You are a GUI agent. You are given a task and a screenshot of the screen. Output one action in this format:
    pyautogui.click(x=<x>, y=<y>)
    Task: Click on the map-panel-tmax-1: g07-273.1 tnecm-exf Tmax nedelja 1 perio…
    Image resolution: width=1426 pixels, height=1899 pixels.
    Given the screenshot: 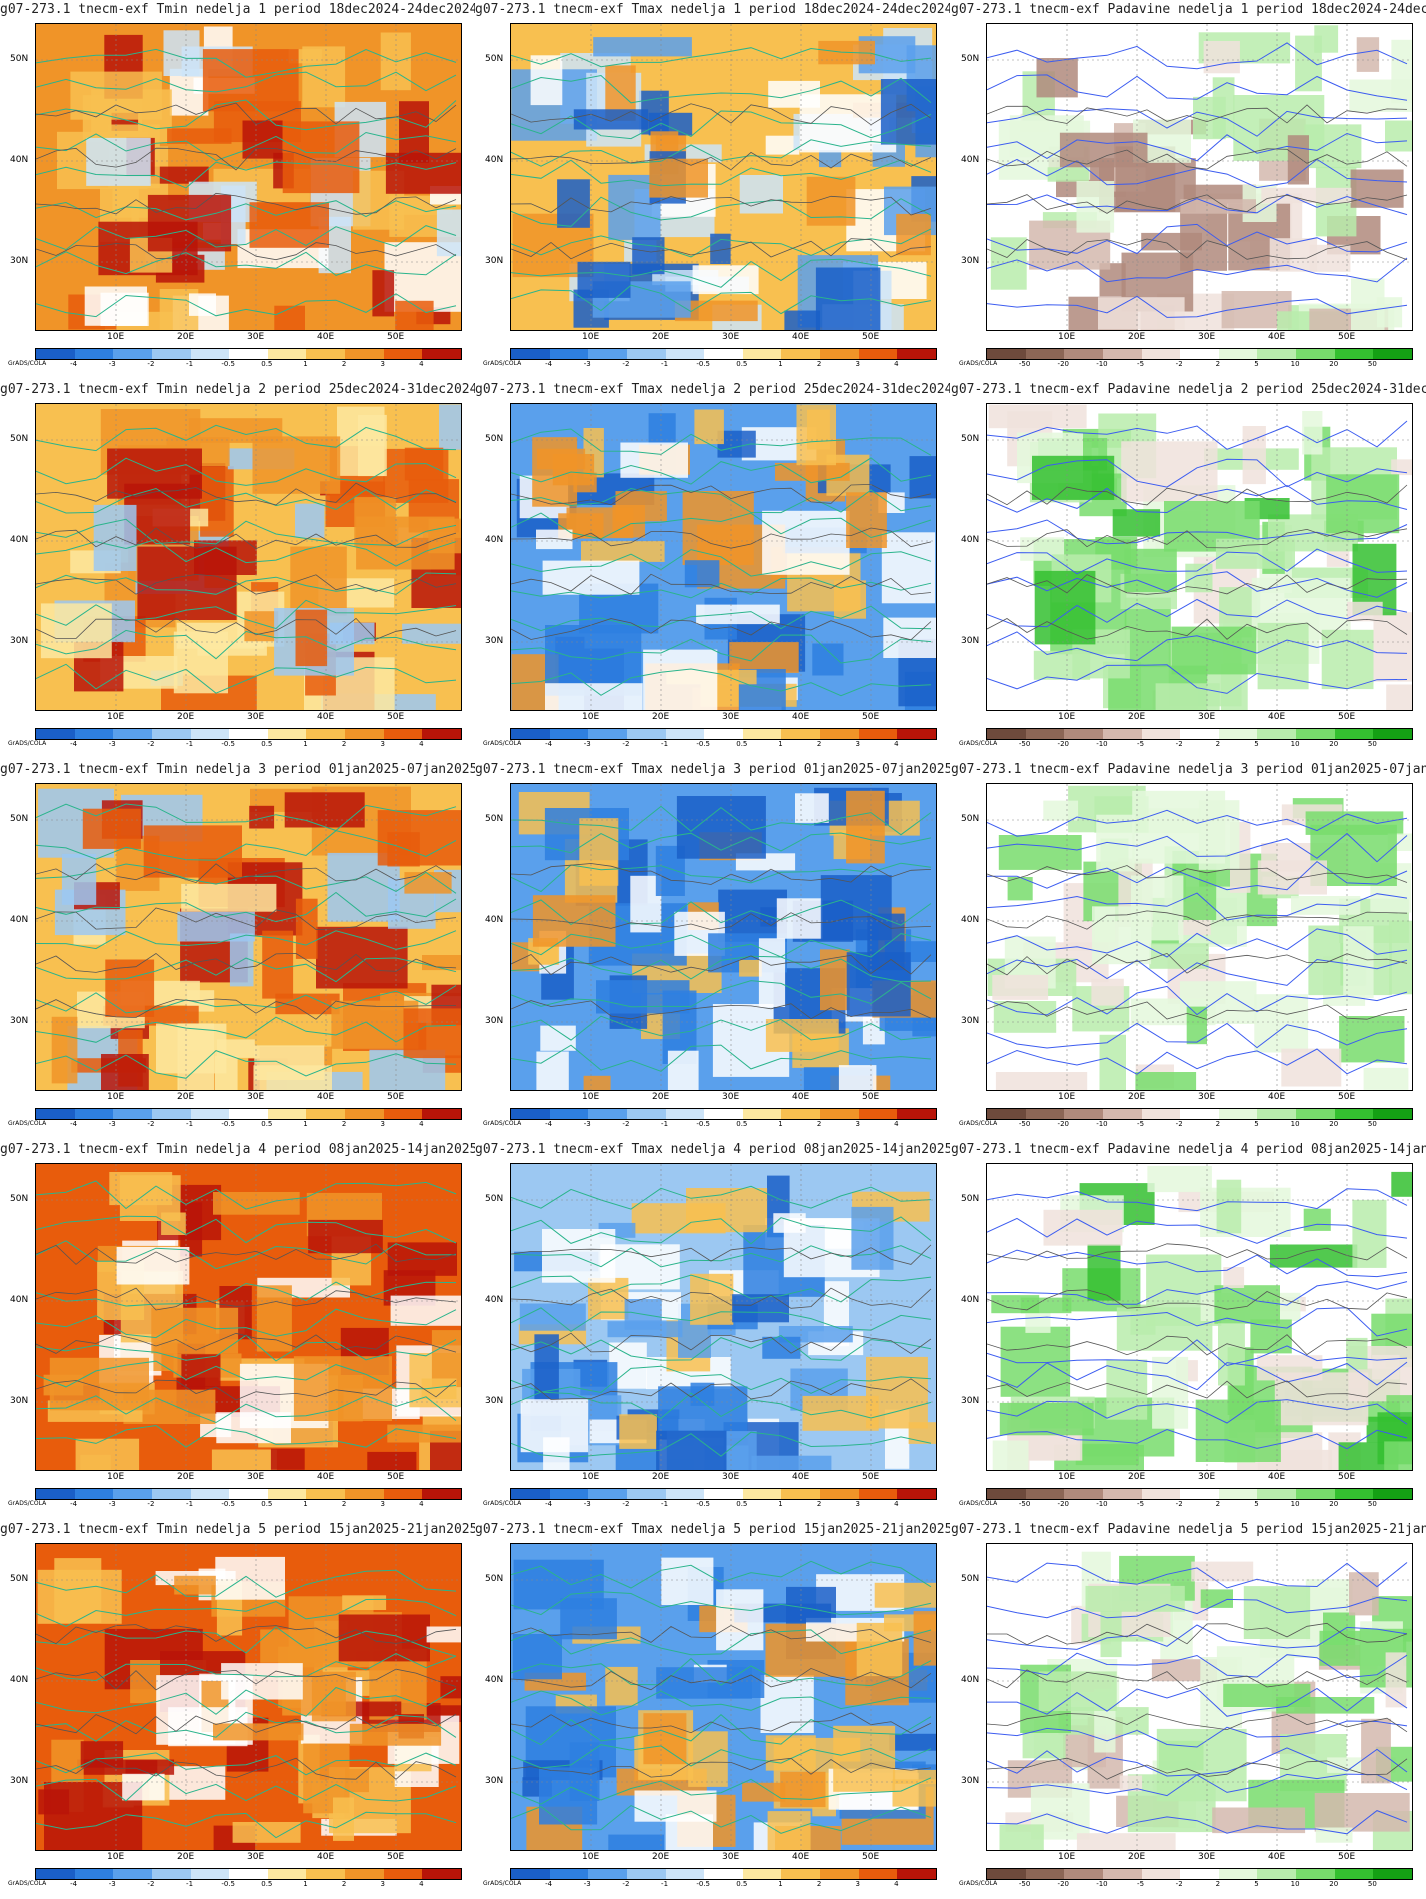 What is the action you would take?
    pyautogui.click(x=712, y=189)
    